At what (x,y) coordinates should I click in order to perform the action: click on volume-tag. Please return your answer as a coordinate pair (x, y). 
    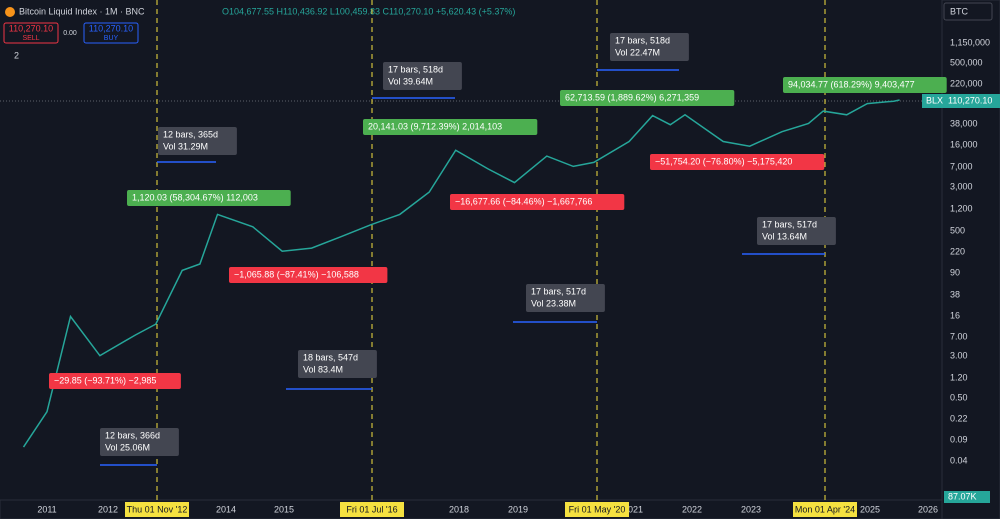
    Looking at the image, I should click on (967, 497).